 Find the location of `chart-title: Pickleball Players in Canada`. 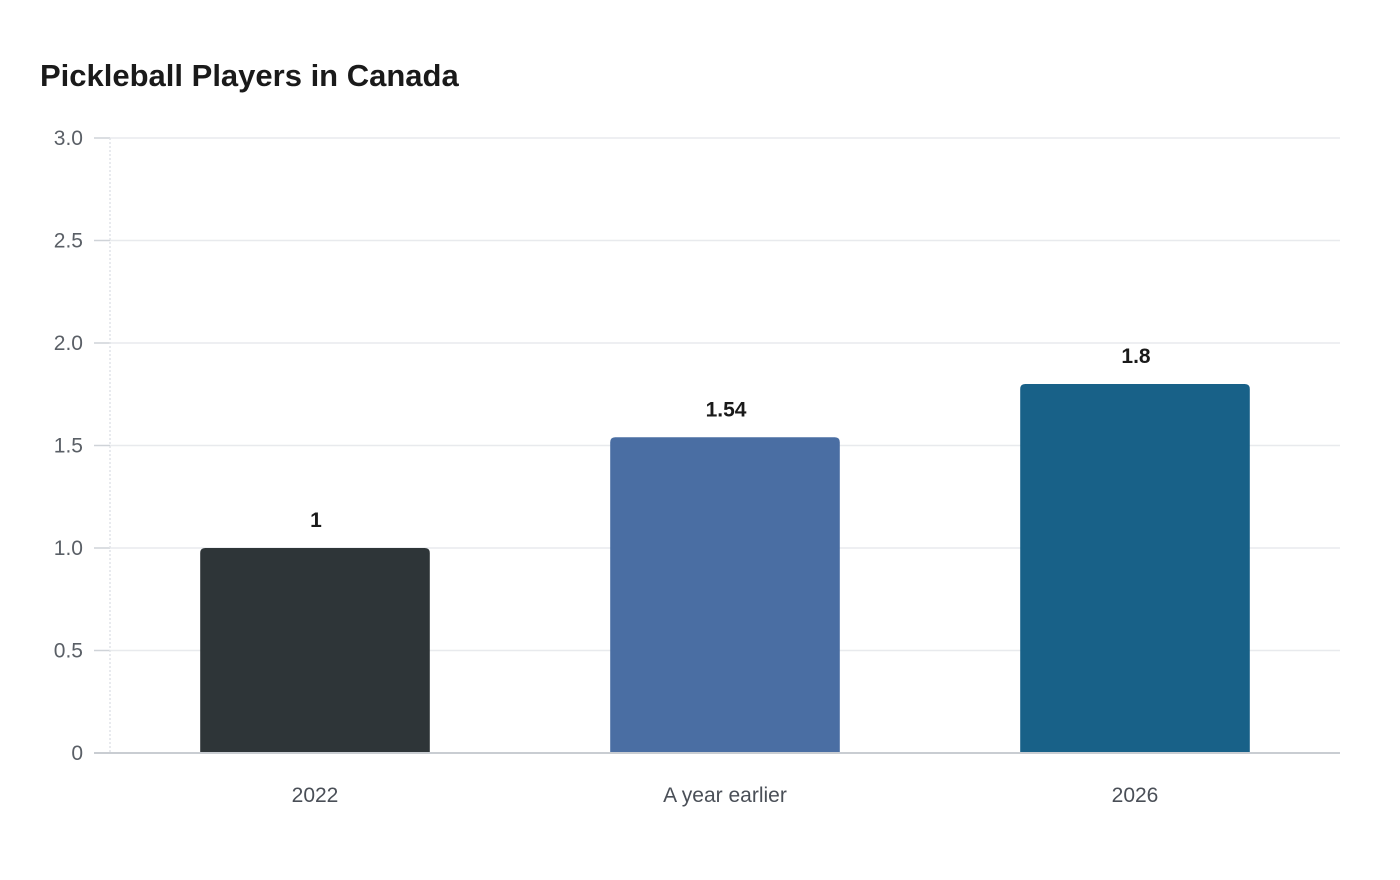

chart-title: Pickleball Players in Canada is located at coordinates (249, 75).